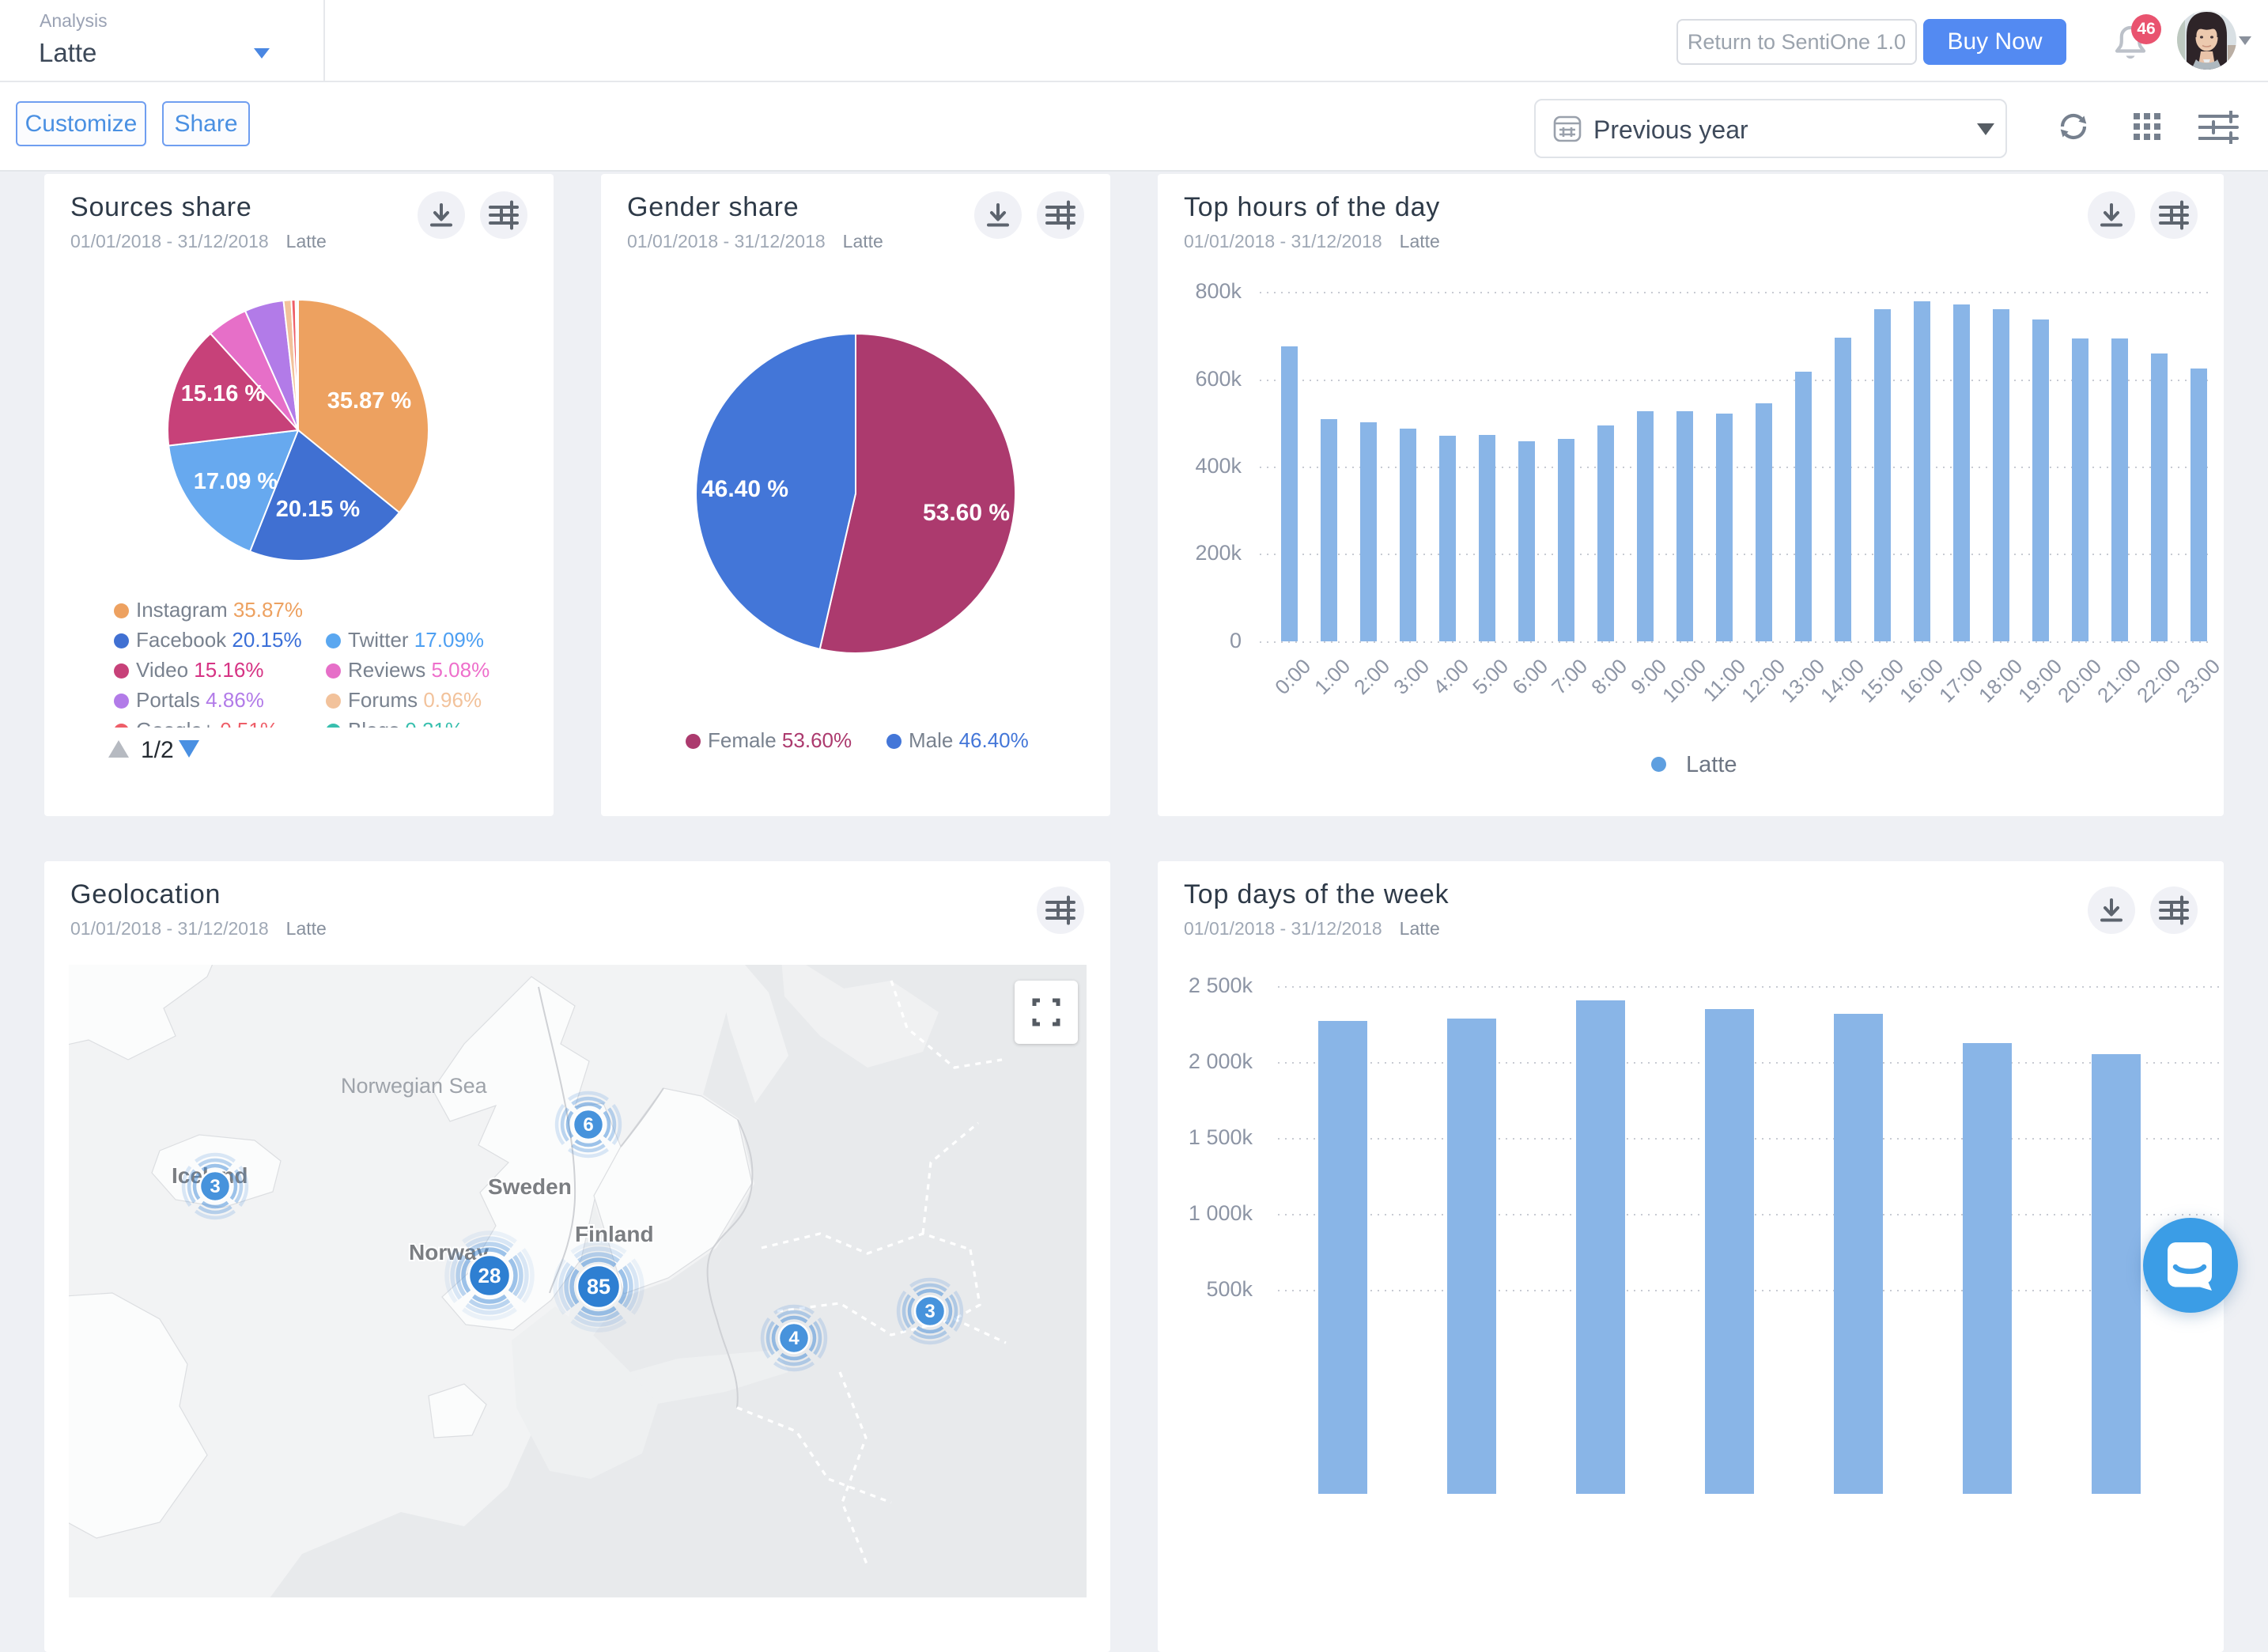 The width and height of the screenshot is (2268, 1652). What do you see at coordinates (236, 481) in the screenshot?
I see `svg-text: 17.09 %` at bounding box center [236, 481].